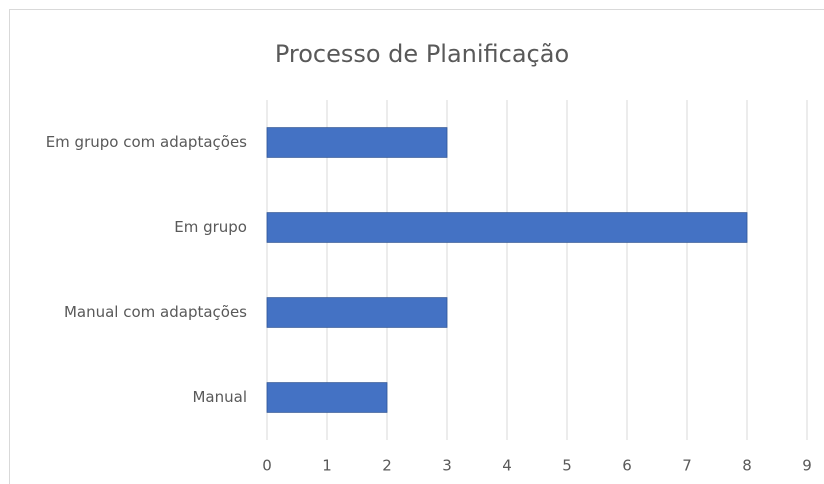 The image size is (824, 484). What do you see at coordinates (627, 466) in the screenshot?
I see `x-tick-label: 6` at bounding box center [627, 466].